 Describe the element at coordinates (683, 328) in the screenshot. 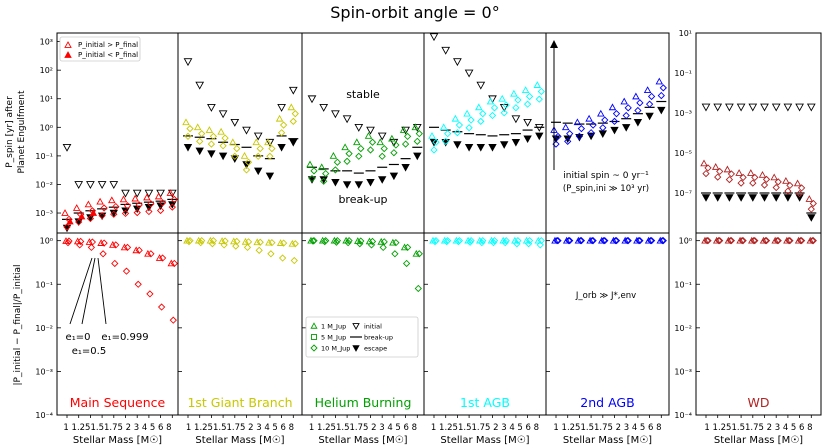

I see `y-tick-label-bottom-wd: 10⁻²` at that location.